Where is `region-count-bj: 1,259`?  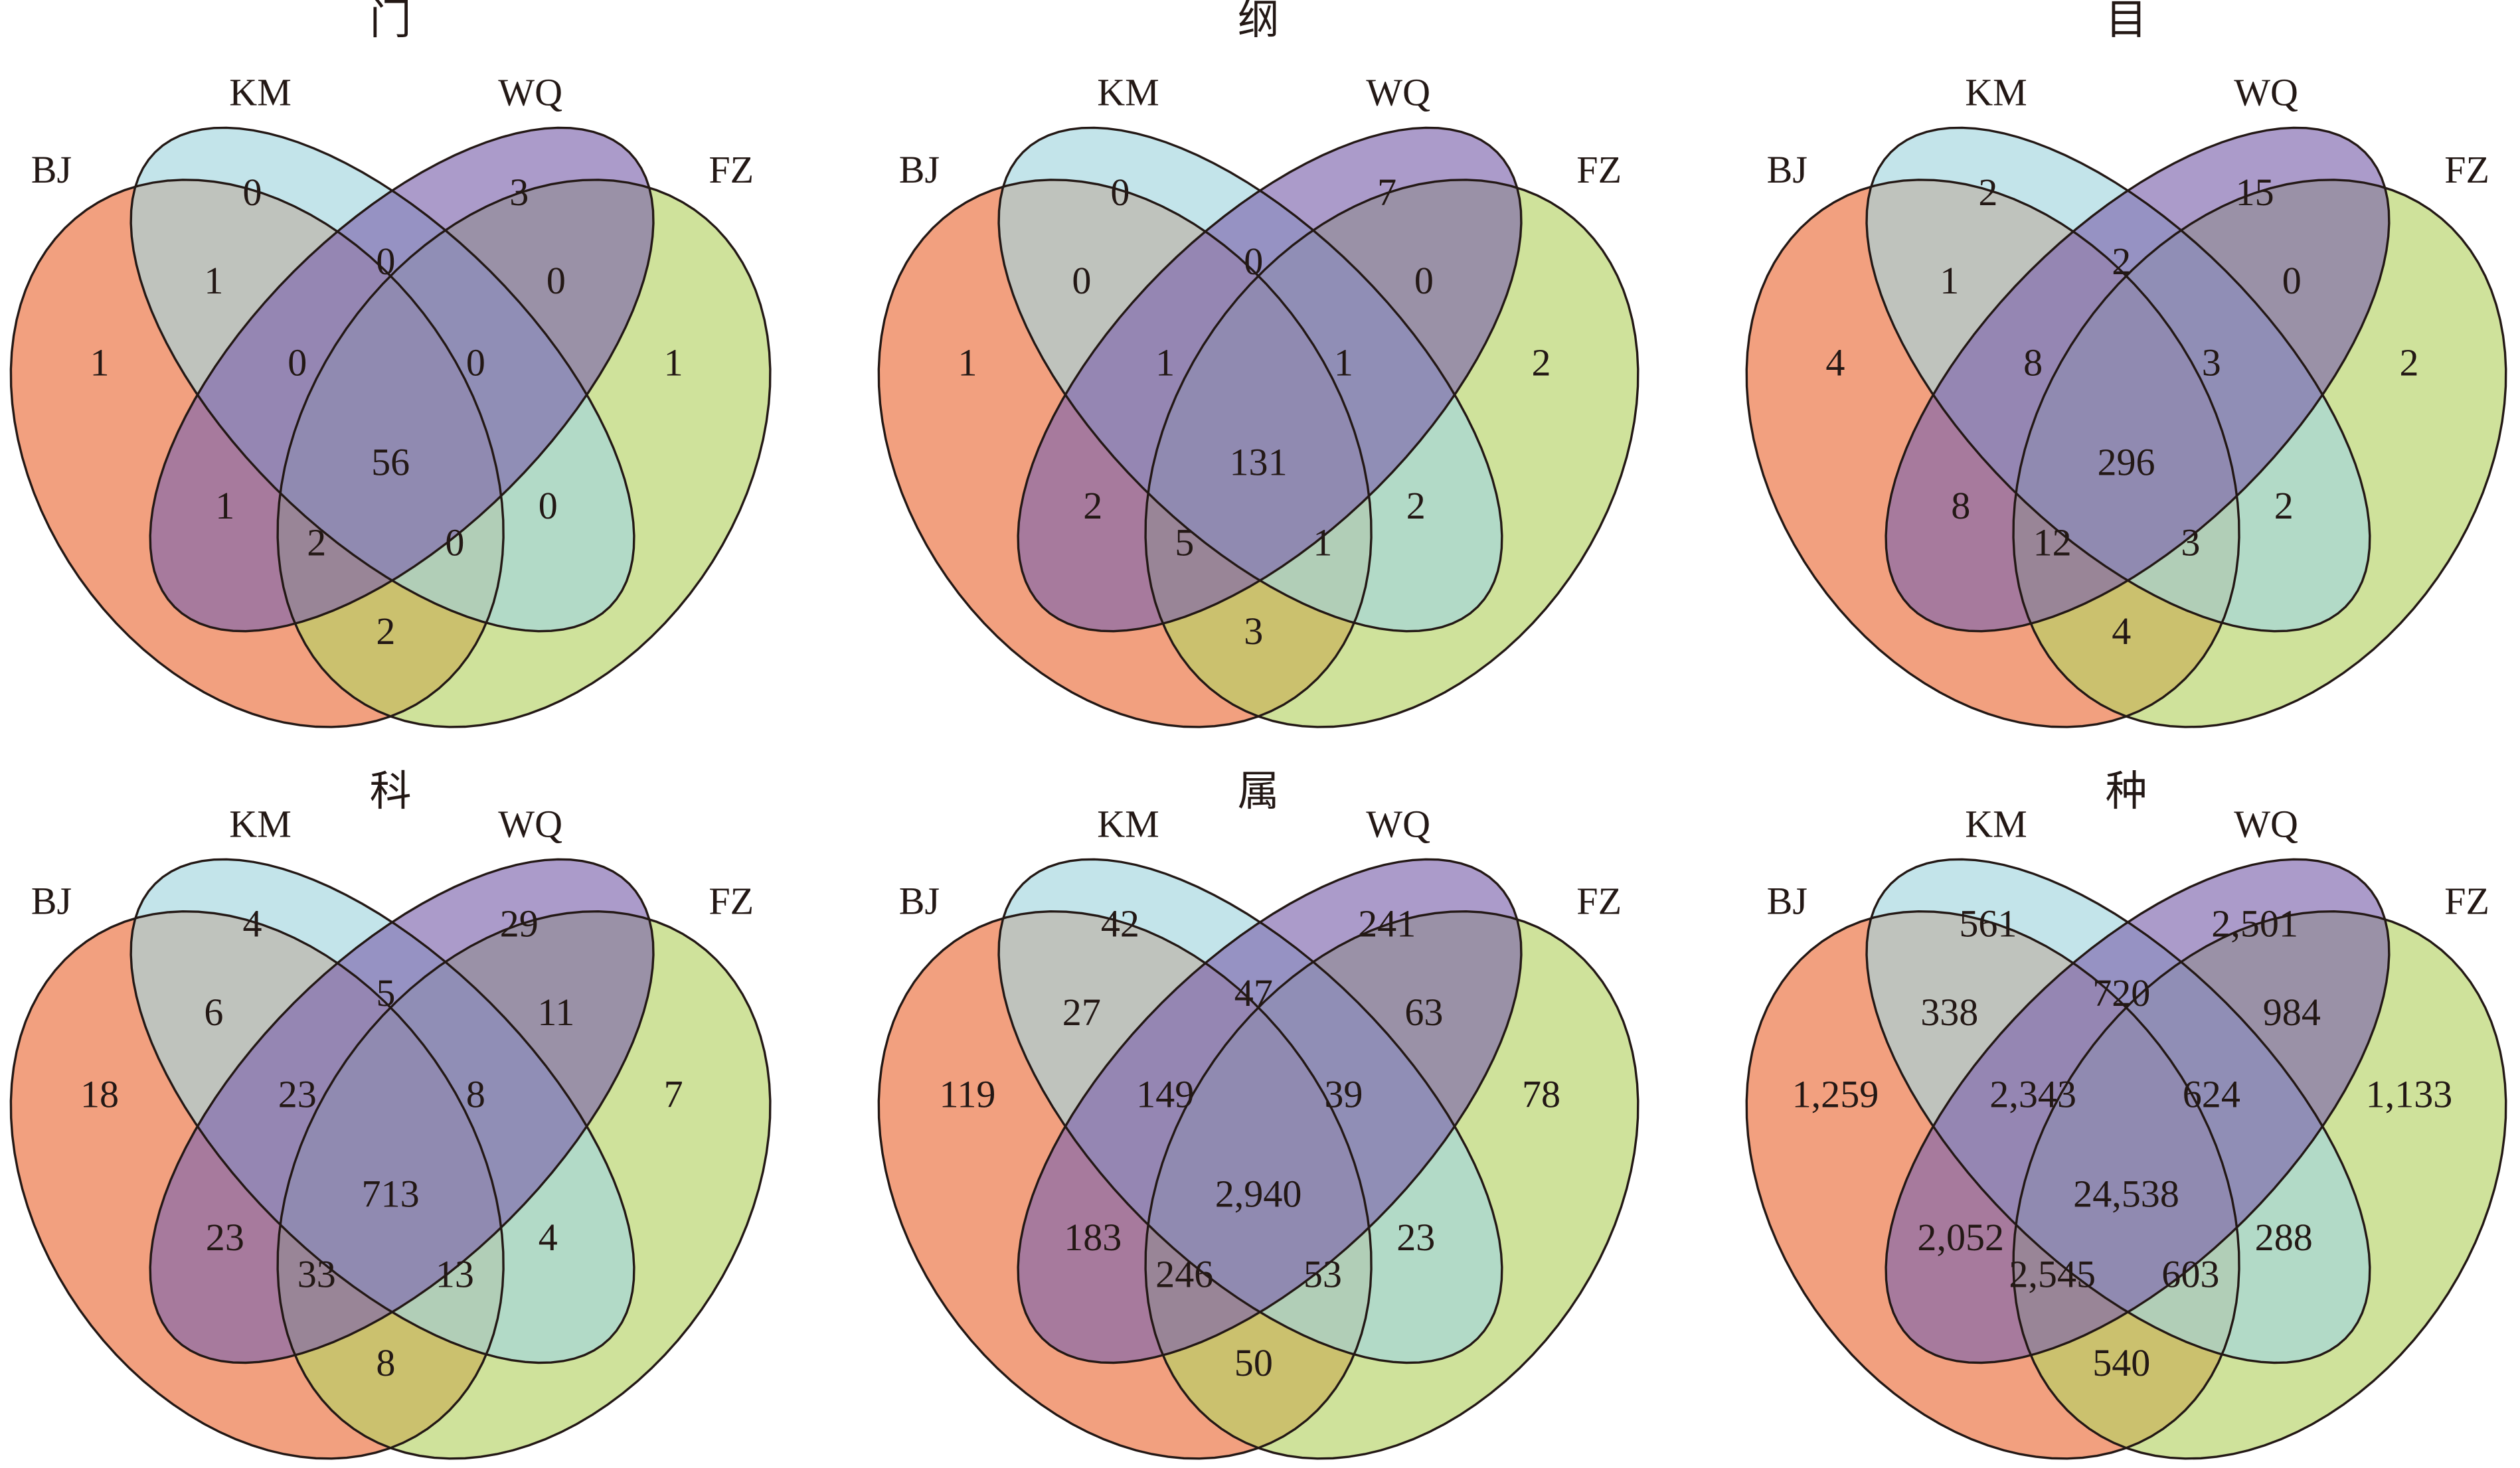 region-count-bj: 1,259 is located at coordinates (1836, 1093).